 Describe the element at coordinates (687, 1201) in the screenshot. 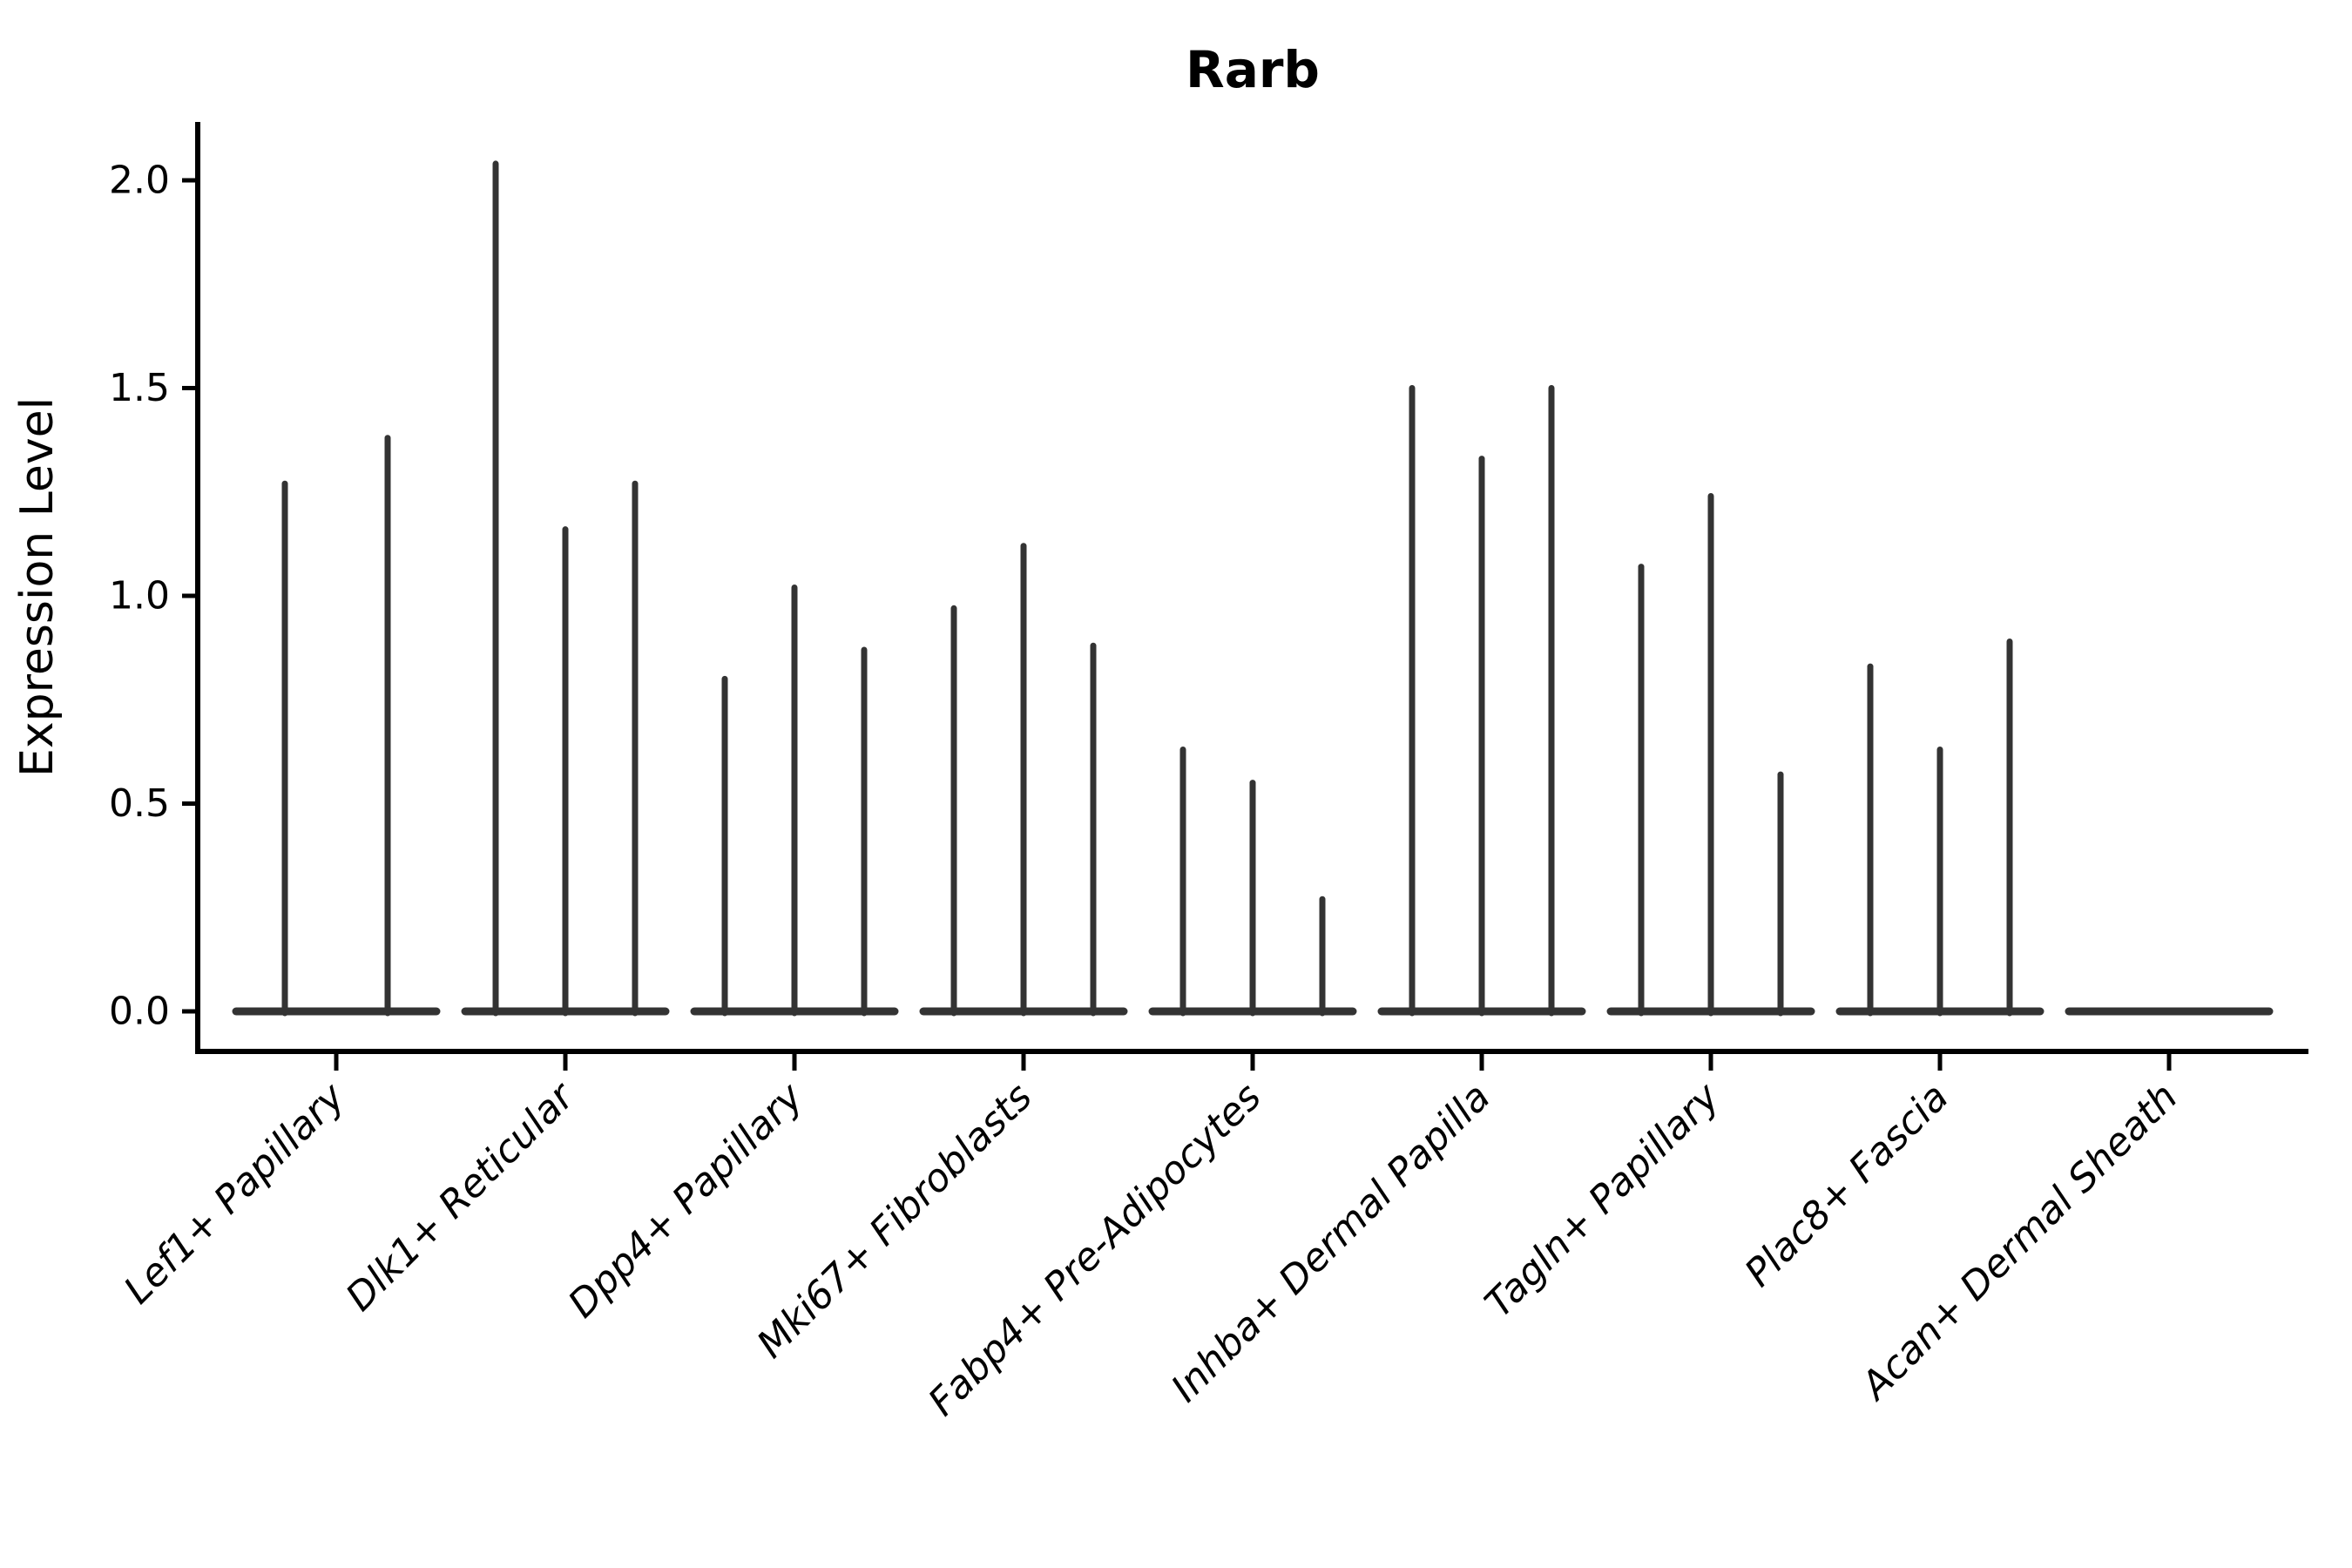

I see `x-tick-label: Dpp4+ Papillary` at that location.